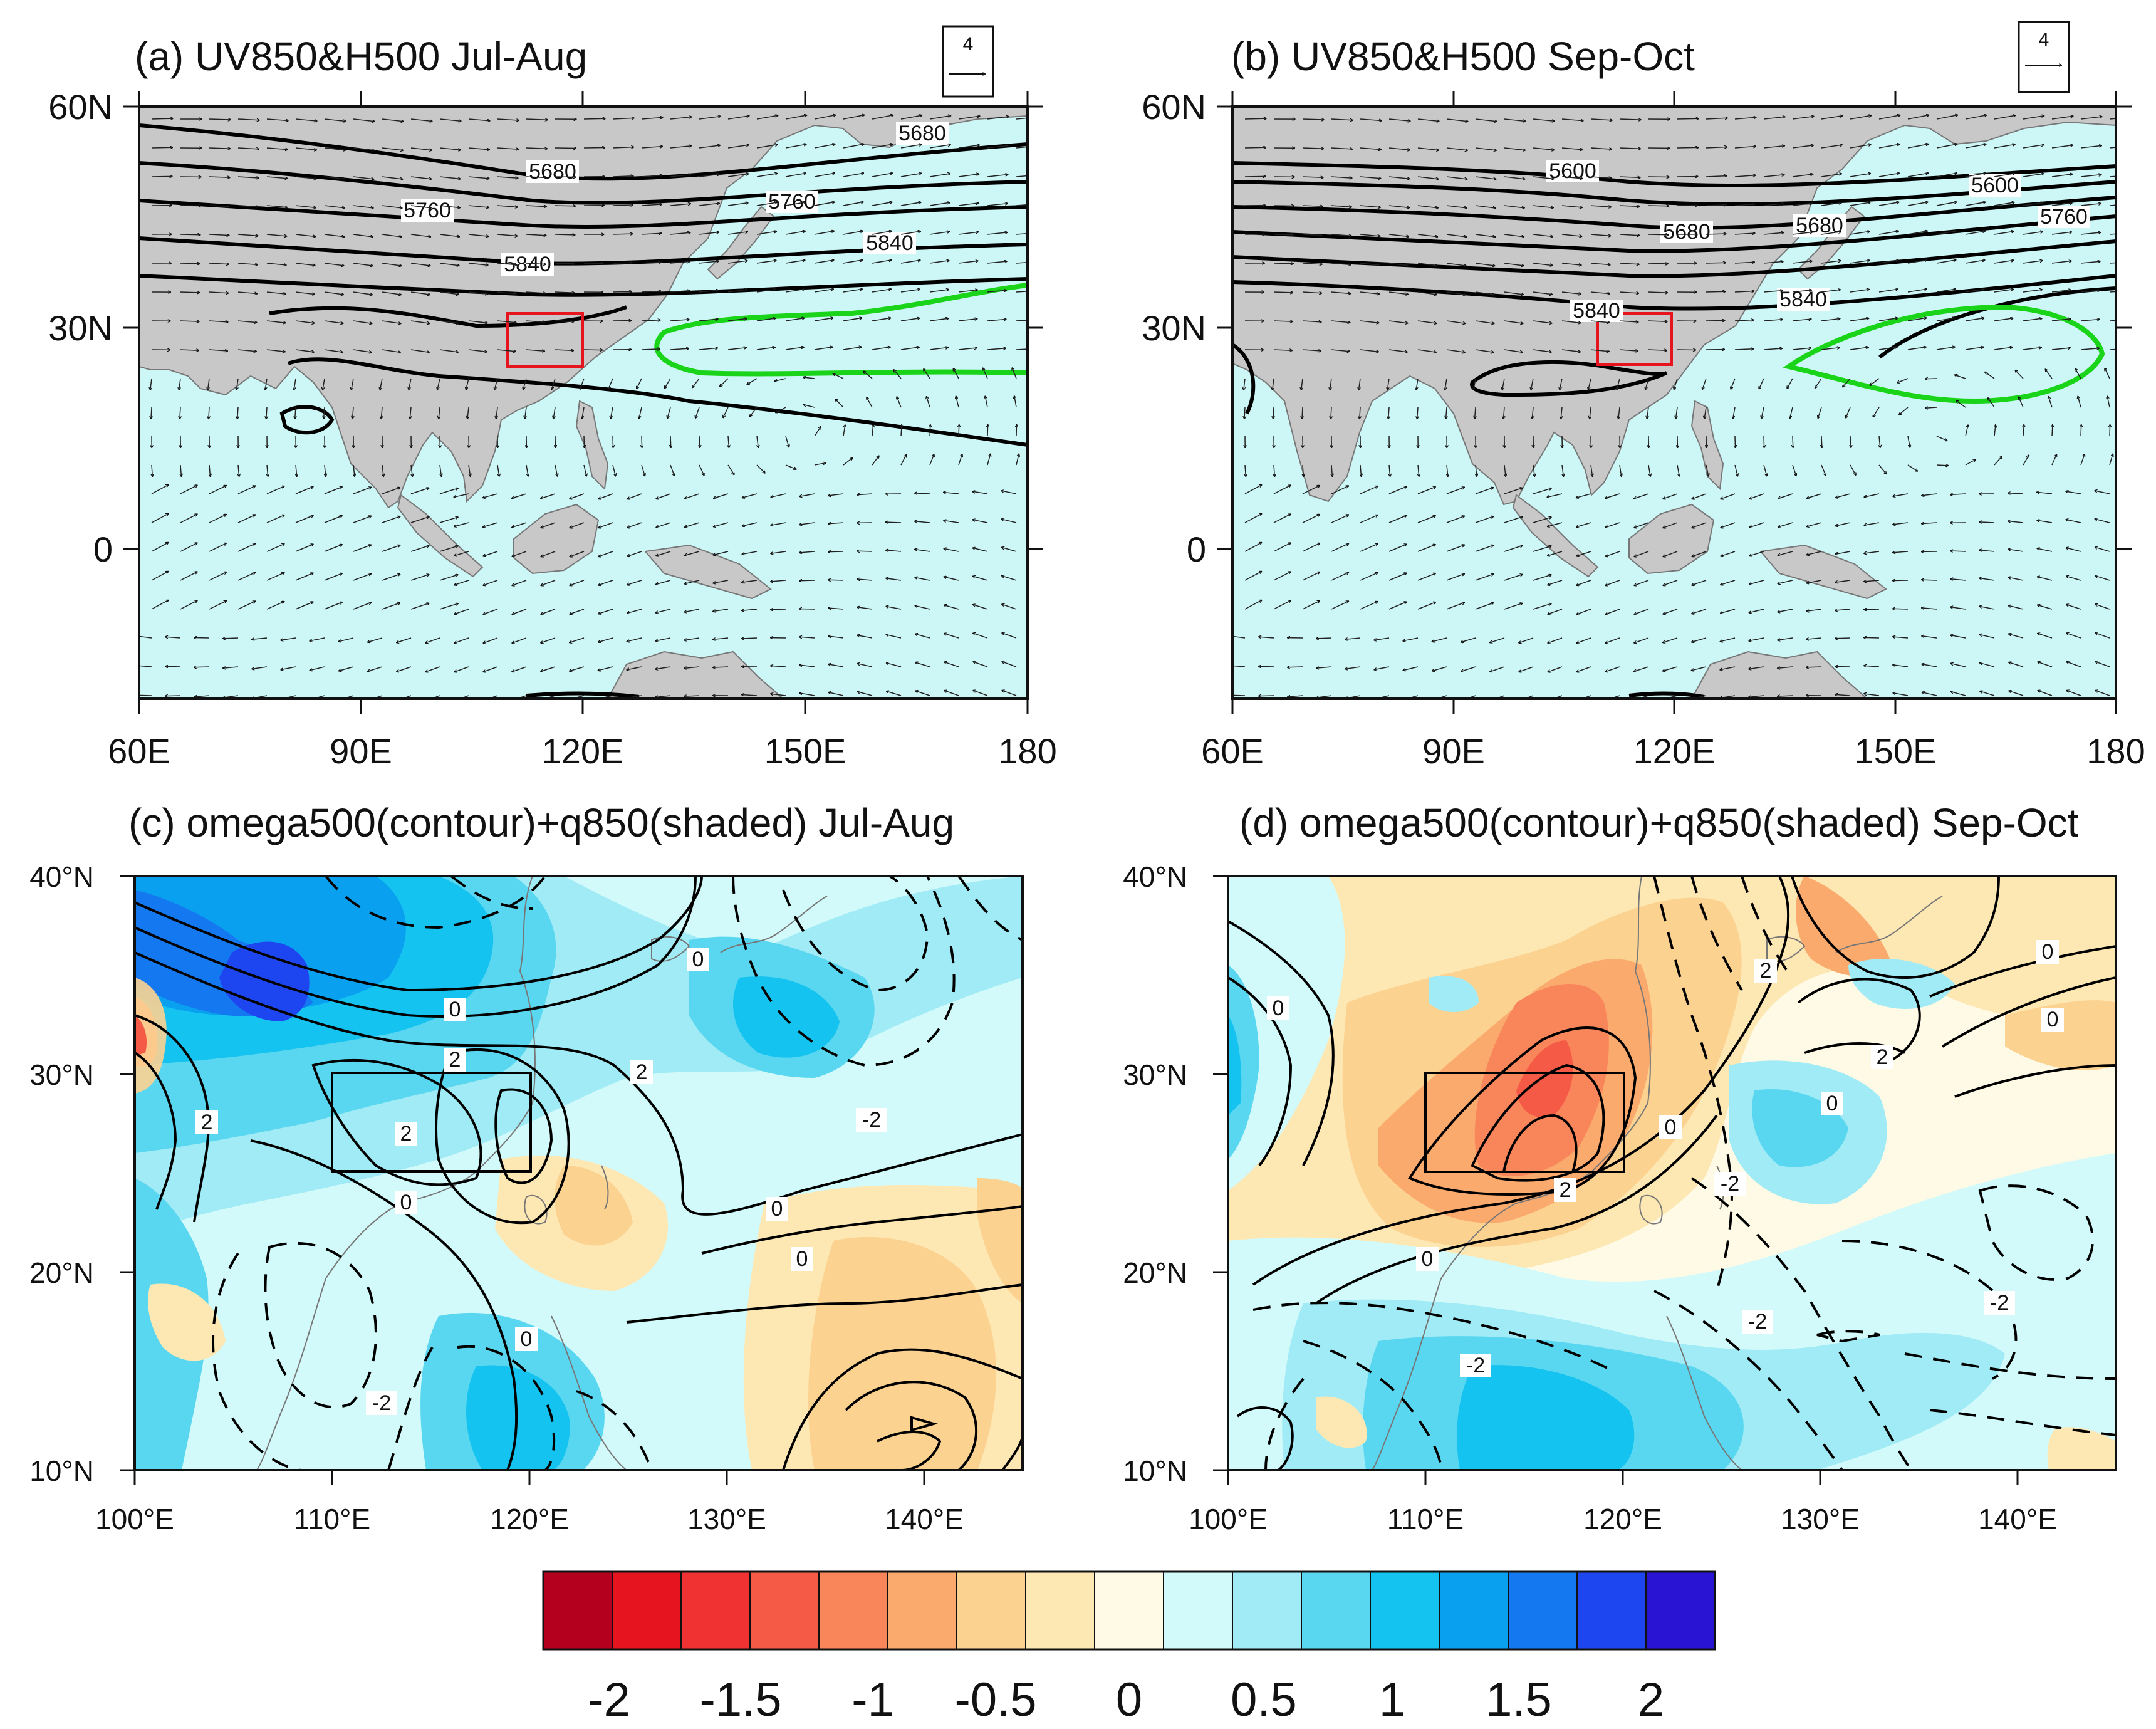 The image size is (2156, 1729). What do you see at coordinates (922, 133) in the screenshot?
I see `panel-a-contour-label-5680-east: 5680` at bounding box center [922, 133].